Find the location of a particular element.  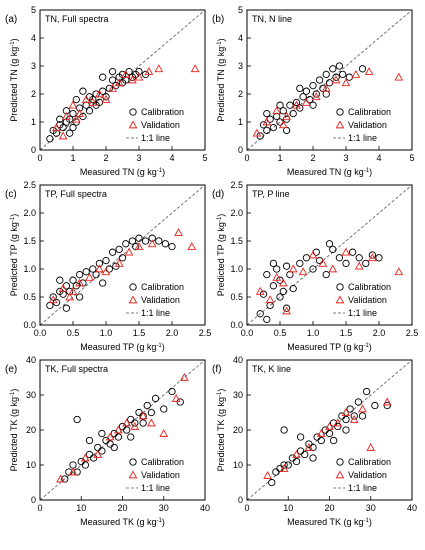

y-tick-label: 1 is located at coordinates (33, 122).